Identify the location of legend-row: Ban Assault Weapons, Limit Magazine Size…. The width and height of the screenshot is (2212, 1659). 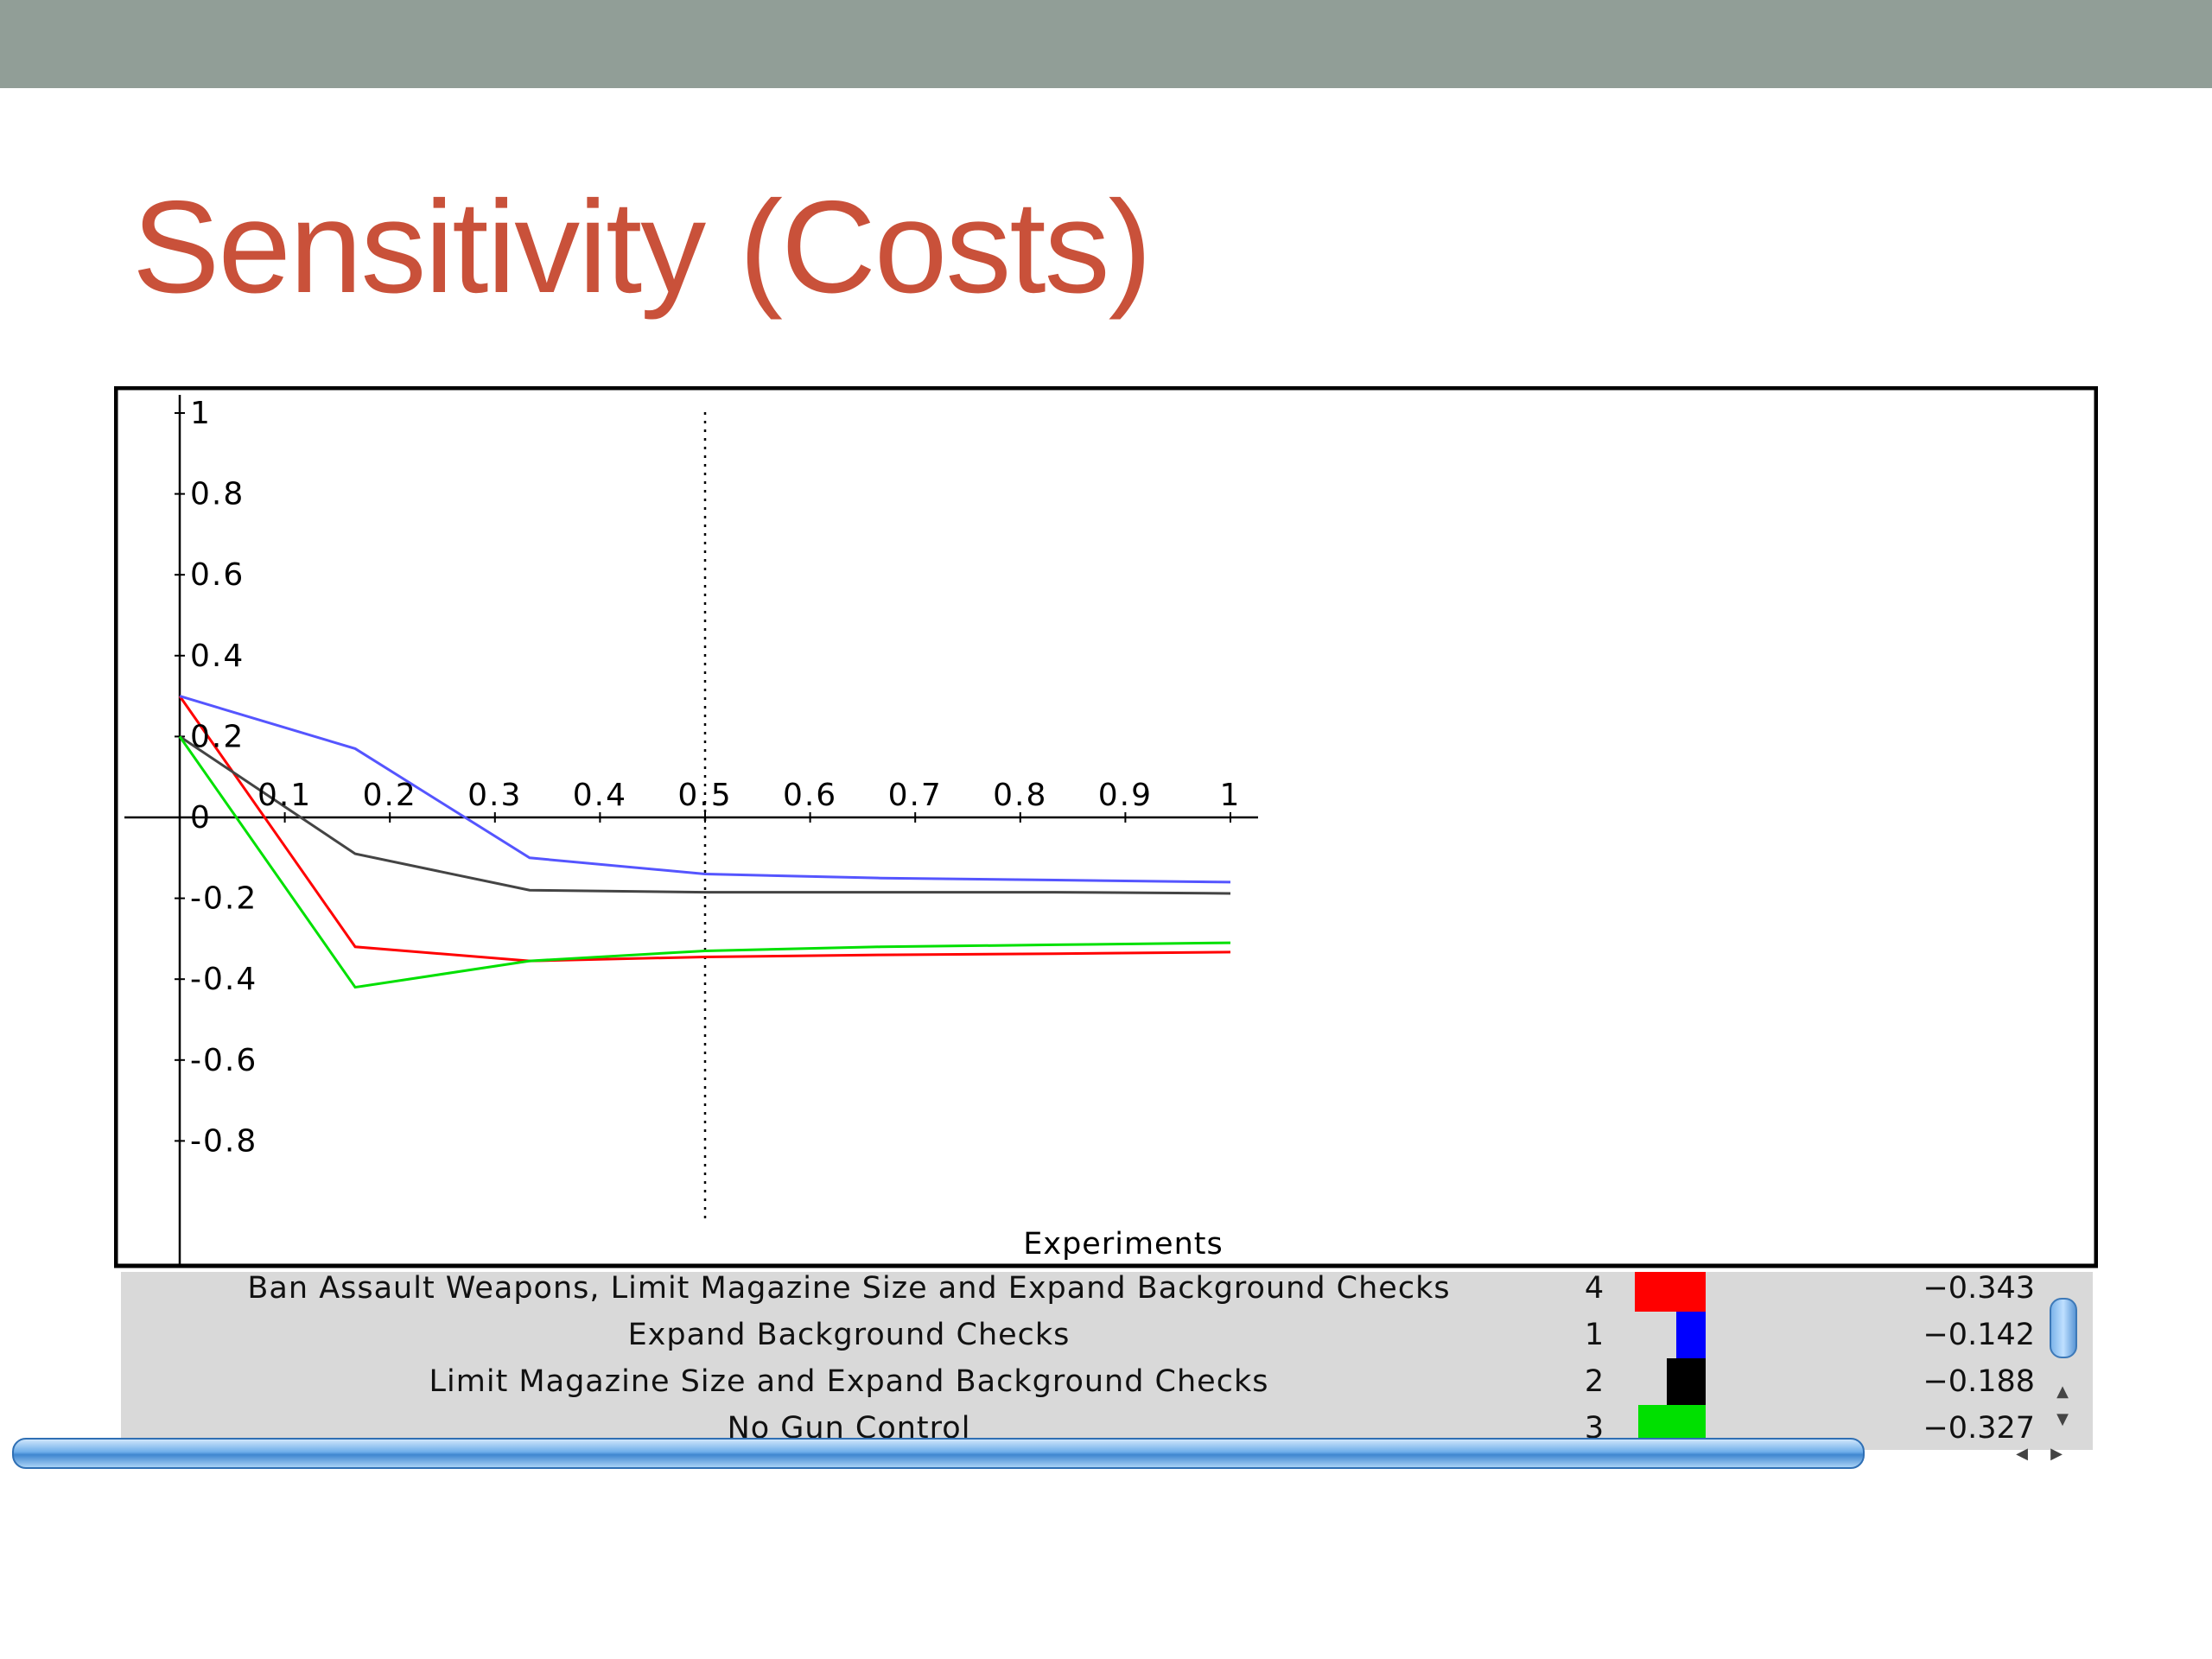
(1078, 1292).